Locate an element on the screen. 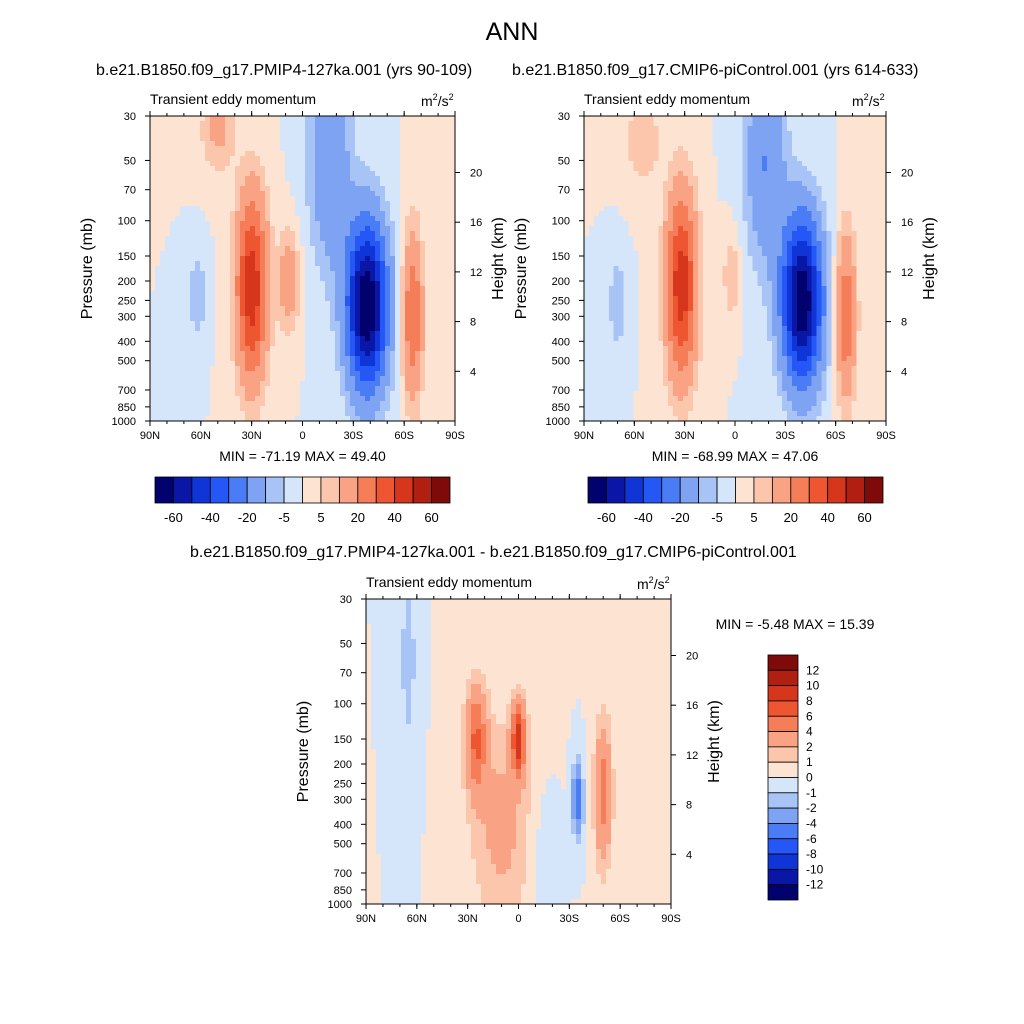 The width and height of the screenshot is (1024, 1024). y-tick-label: 30 is located at coordinates (564, 117).